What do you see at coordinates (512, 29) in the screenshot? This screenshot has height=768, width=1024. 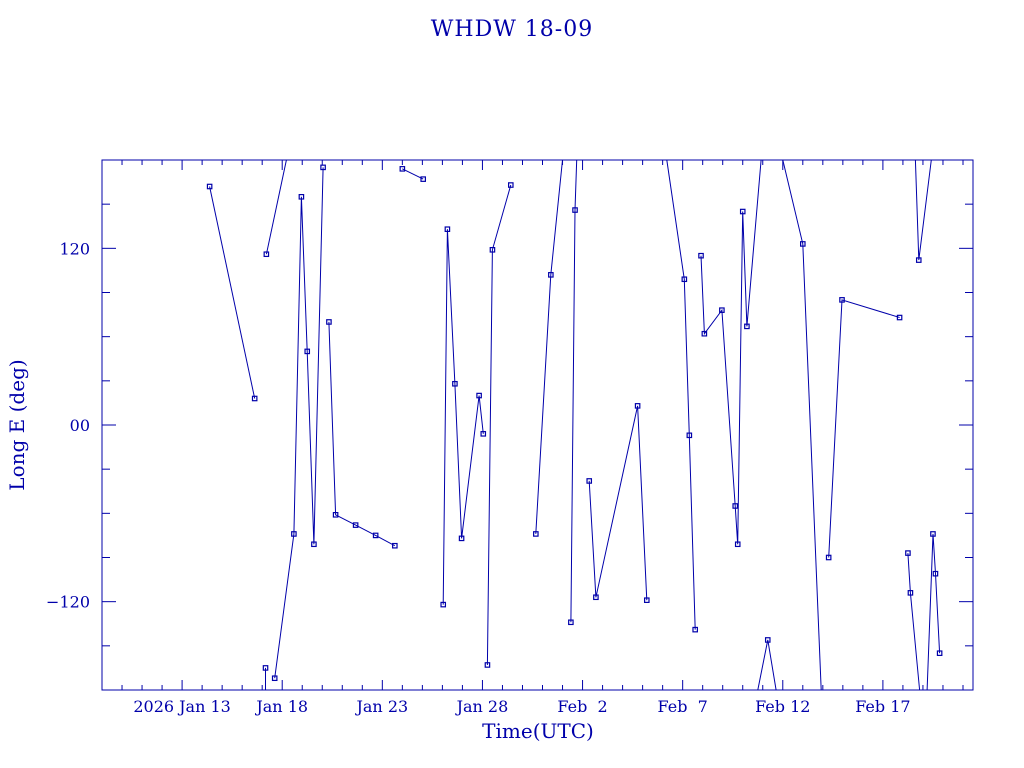 I see `chart-title: WHDW 18-09` at bounding box center [512, 29].